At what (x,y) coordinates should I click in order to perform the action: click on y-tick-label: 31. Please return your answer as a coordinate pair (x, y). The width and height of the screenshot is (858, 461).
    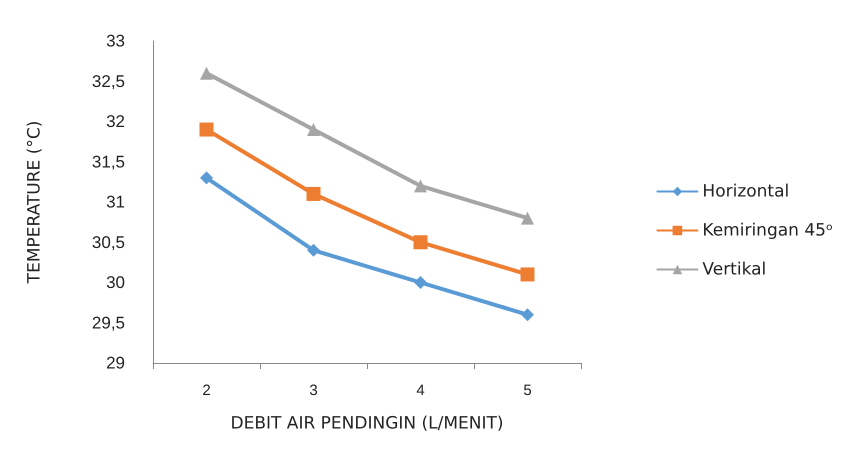
    Looking at the image, I should click on (115, 202).